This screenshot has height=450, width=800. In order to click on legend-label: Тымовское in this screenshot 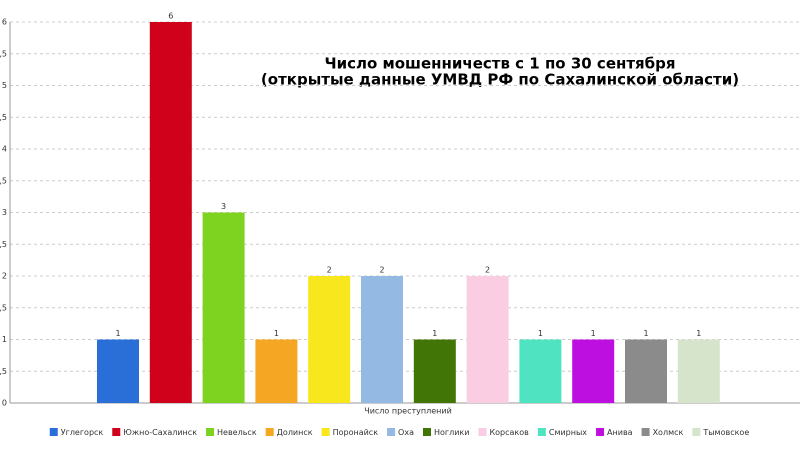, I will do `click(725, 432)`.